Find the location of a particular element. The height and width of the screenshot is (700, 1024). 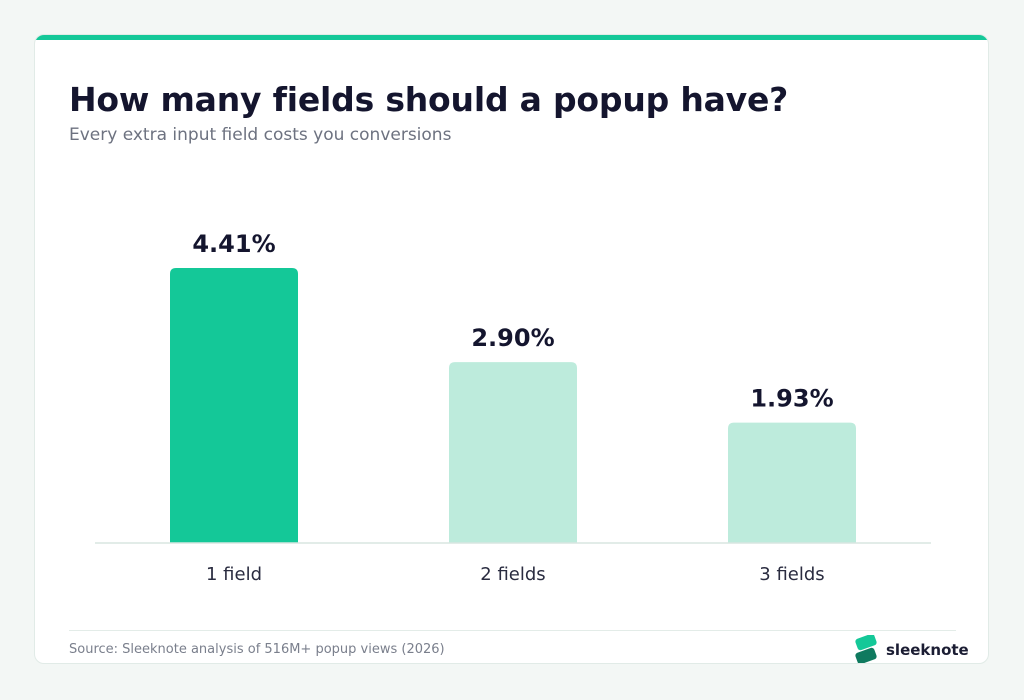

footer-divider is located at coordinates (512, 630).